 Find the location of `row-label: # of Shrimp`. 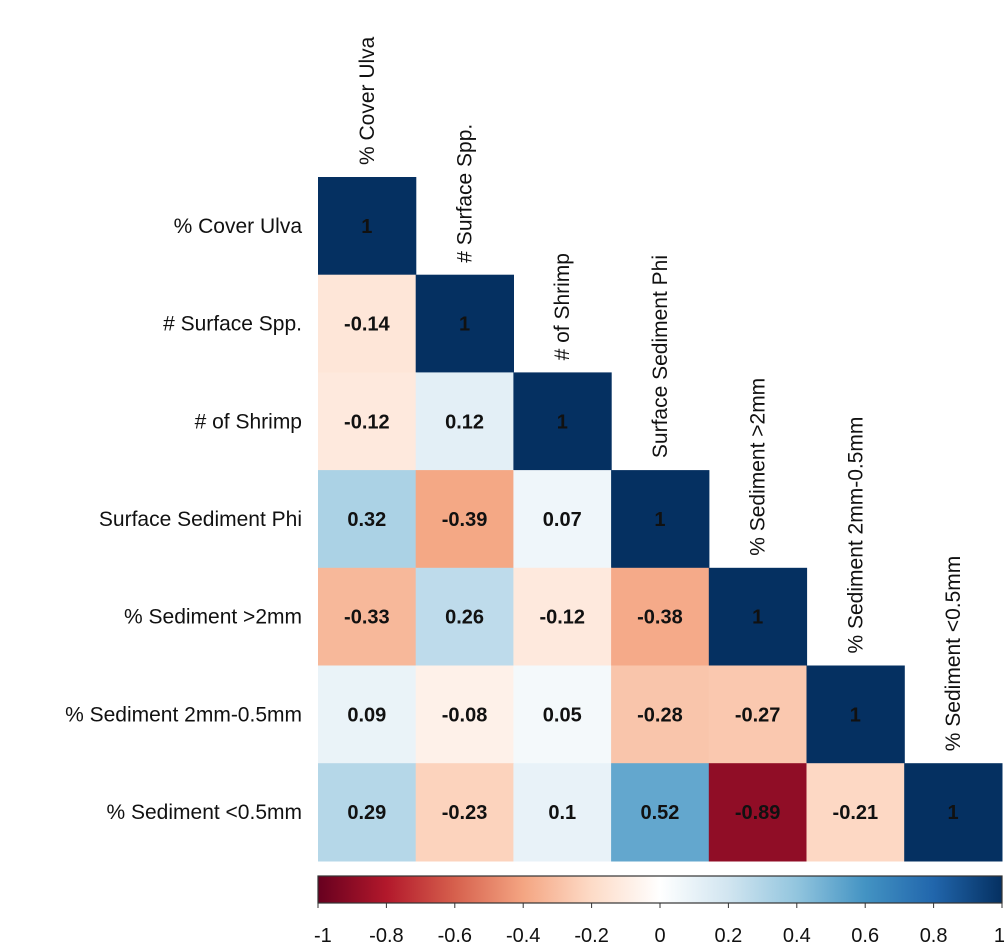

row-label: # of Shrimp is located at coordinates (248, 421).